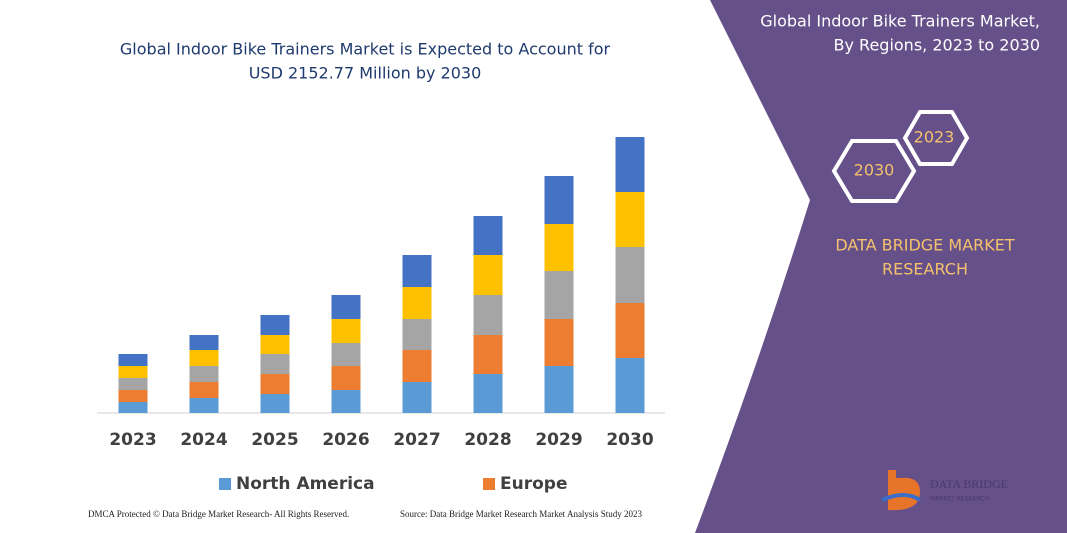 This screenshot has height=533, width=1067. I want to click on brand-text: RESEARCH, so click(925, 269).